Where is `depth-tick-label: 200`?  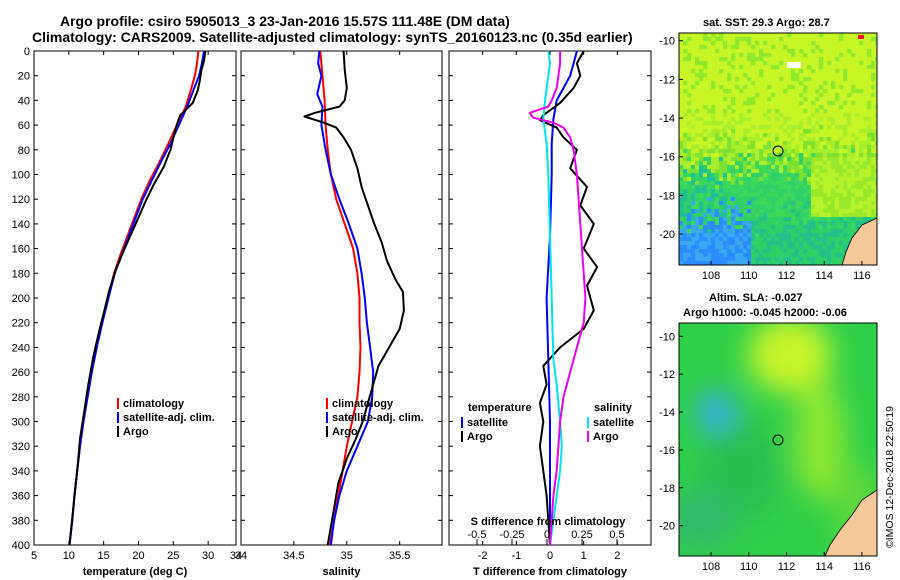 depth-tick-label: 200 is located at coordinates (21, 299).